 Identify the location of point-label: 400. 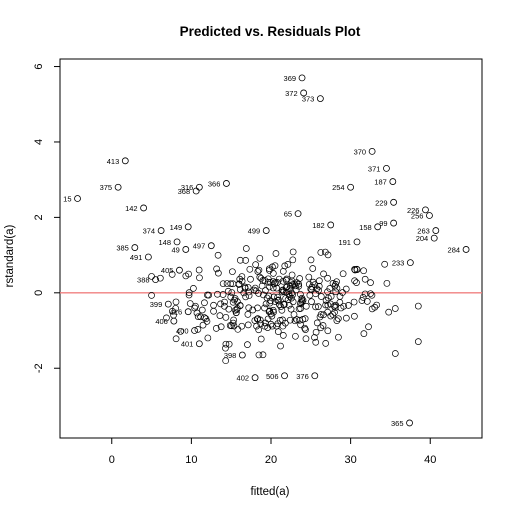
(182, 331).